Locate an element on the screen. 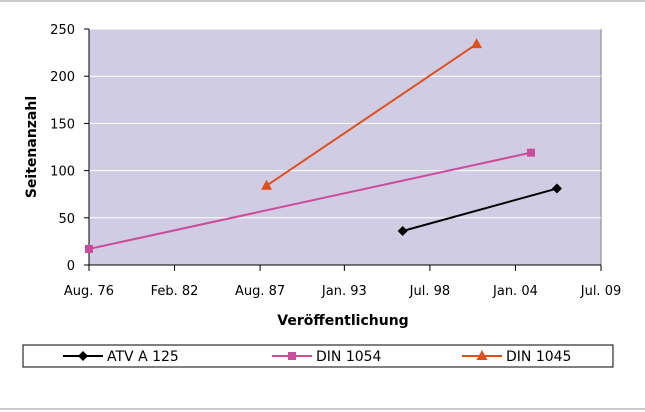  y-tick-label: 150 is located at coordinates (62, 124).